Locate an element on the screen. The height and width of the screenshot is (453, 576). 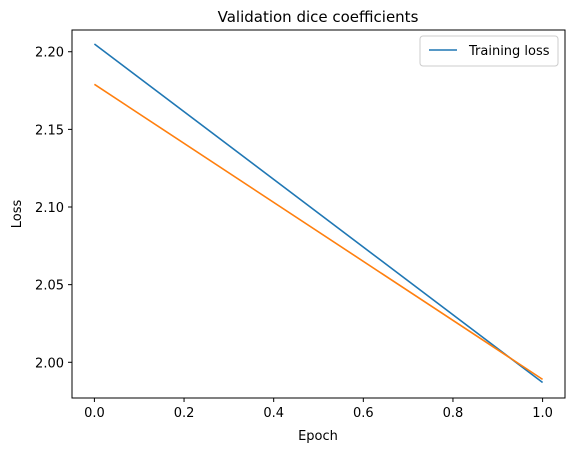
y-axis-label: Loss is located at coordinates (17, 214).